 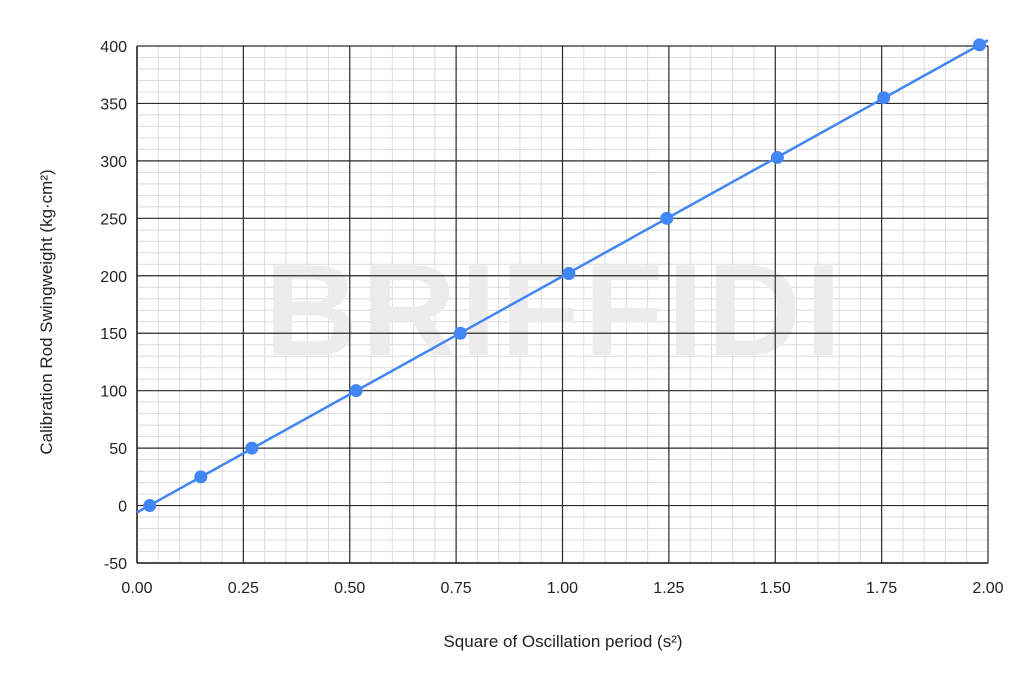 What do you see at coordinates (987, 588) in the screenshot?
I see `x-tick-label: 2.00` at bounding box center [987, 588].